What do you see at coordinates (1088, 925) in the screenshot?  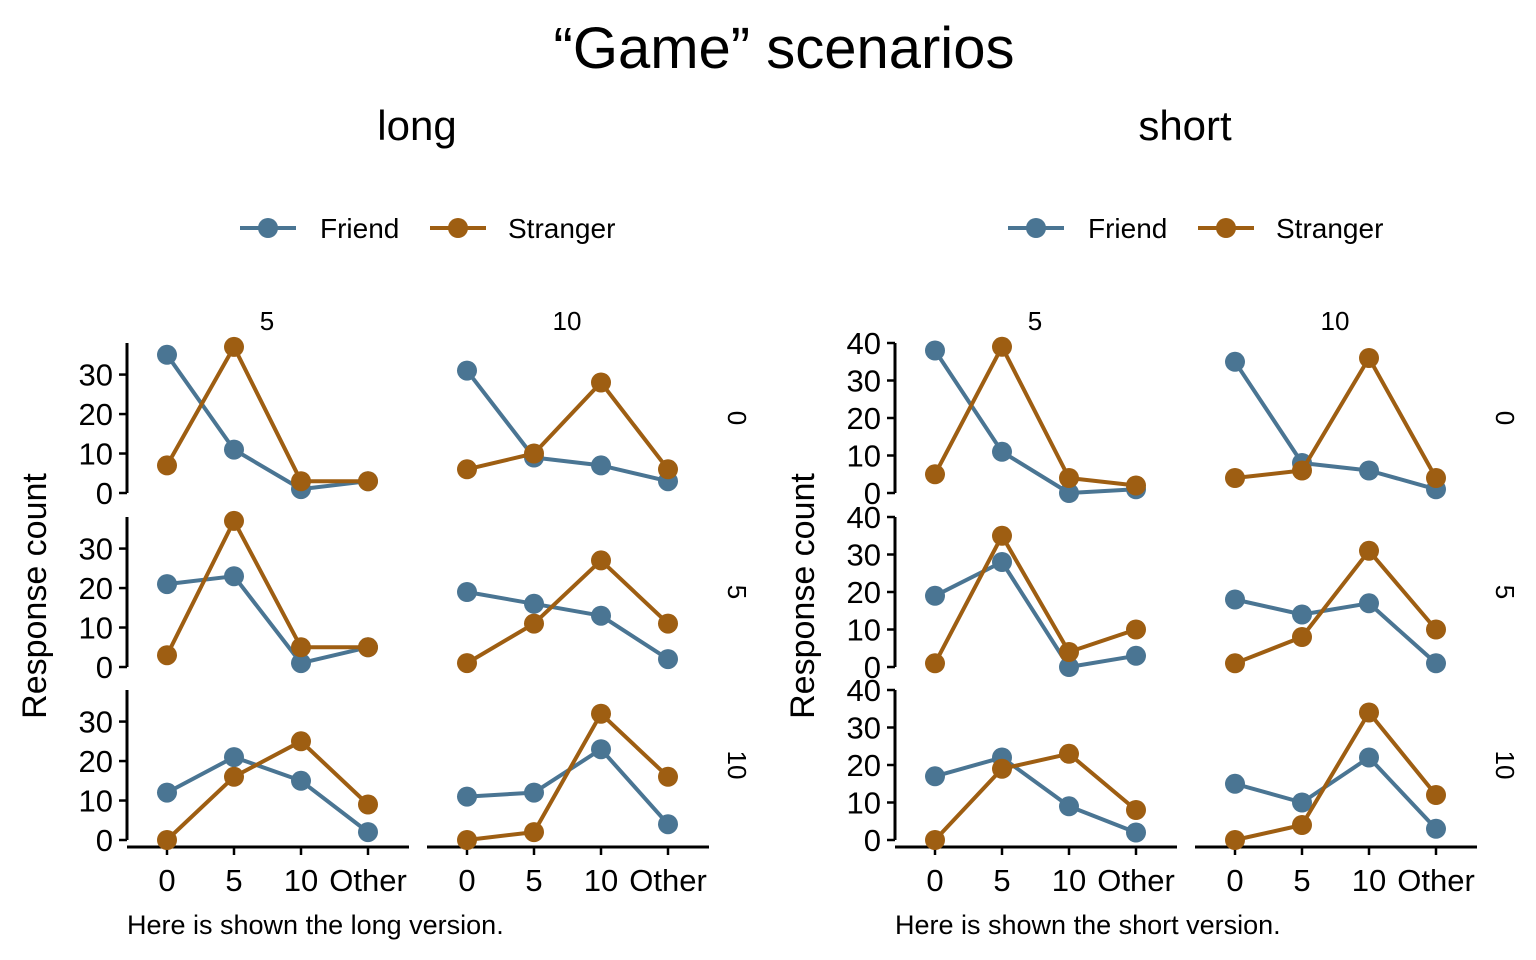 I see `caption: Here is shown the short version.` at bounding box center [1088, 925].